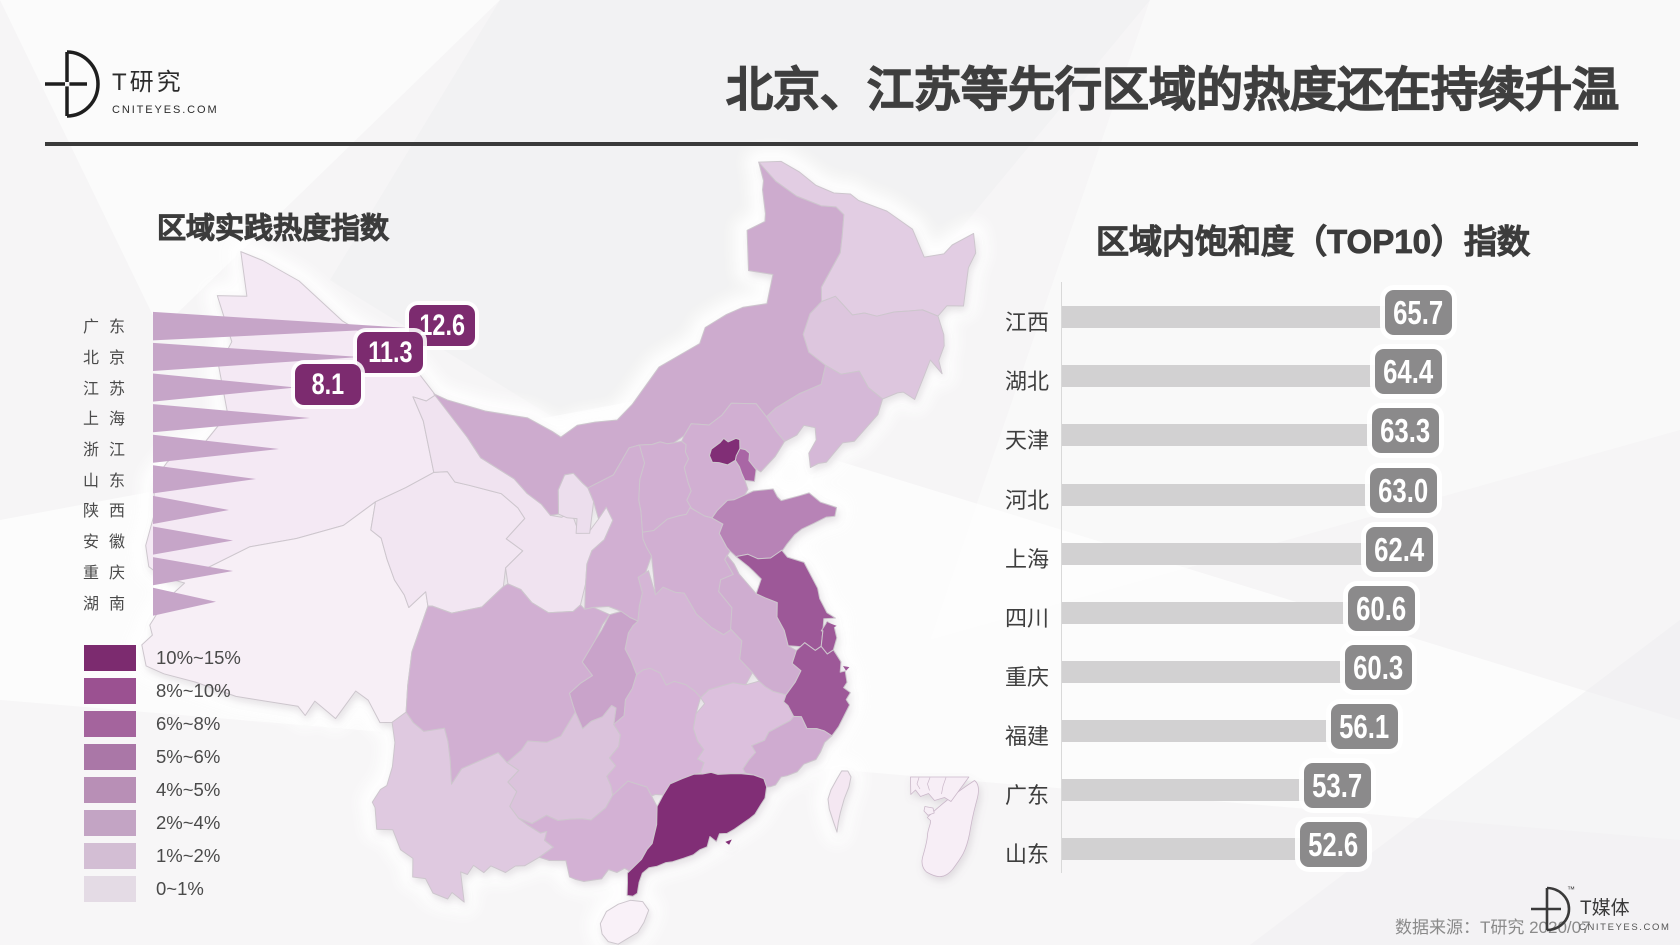 The height and width of the screenshot is (945, 1680). What do you see at coordinates (1571, 889) in the screenshot?
I see `svg-text: ™` at bounding box center [1571, 889].